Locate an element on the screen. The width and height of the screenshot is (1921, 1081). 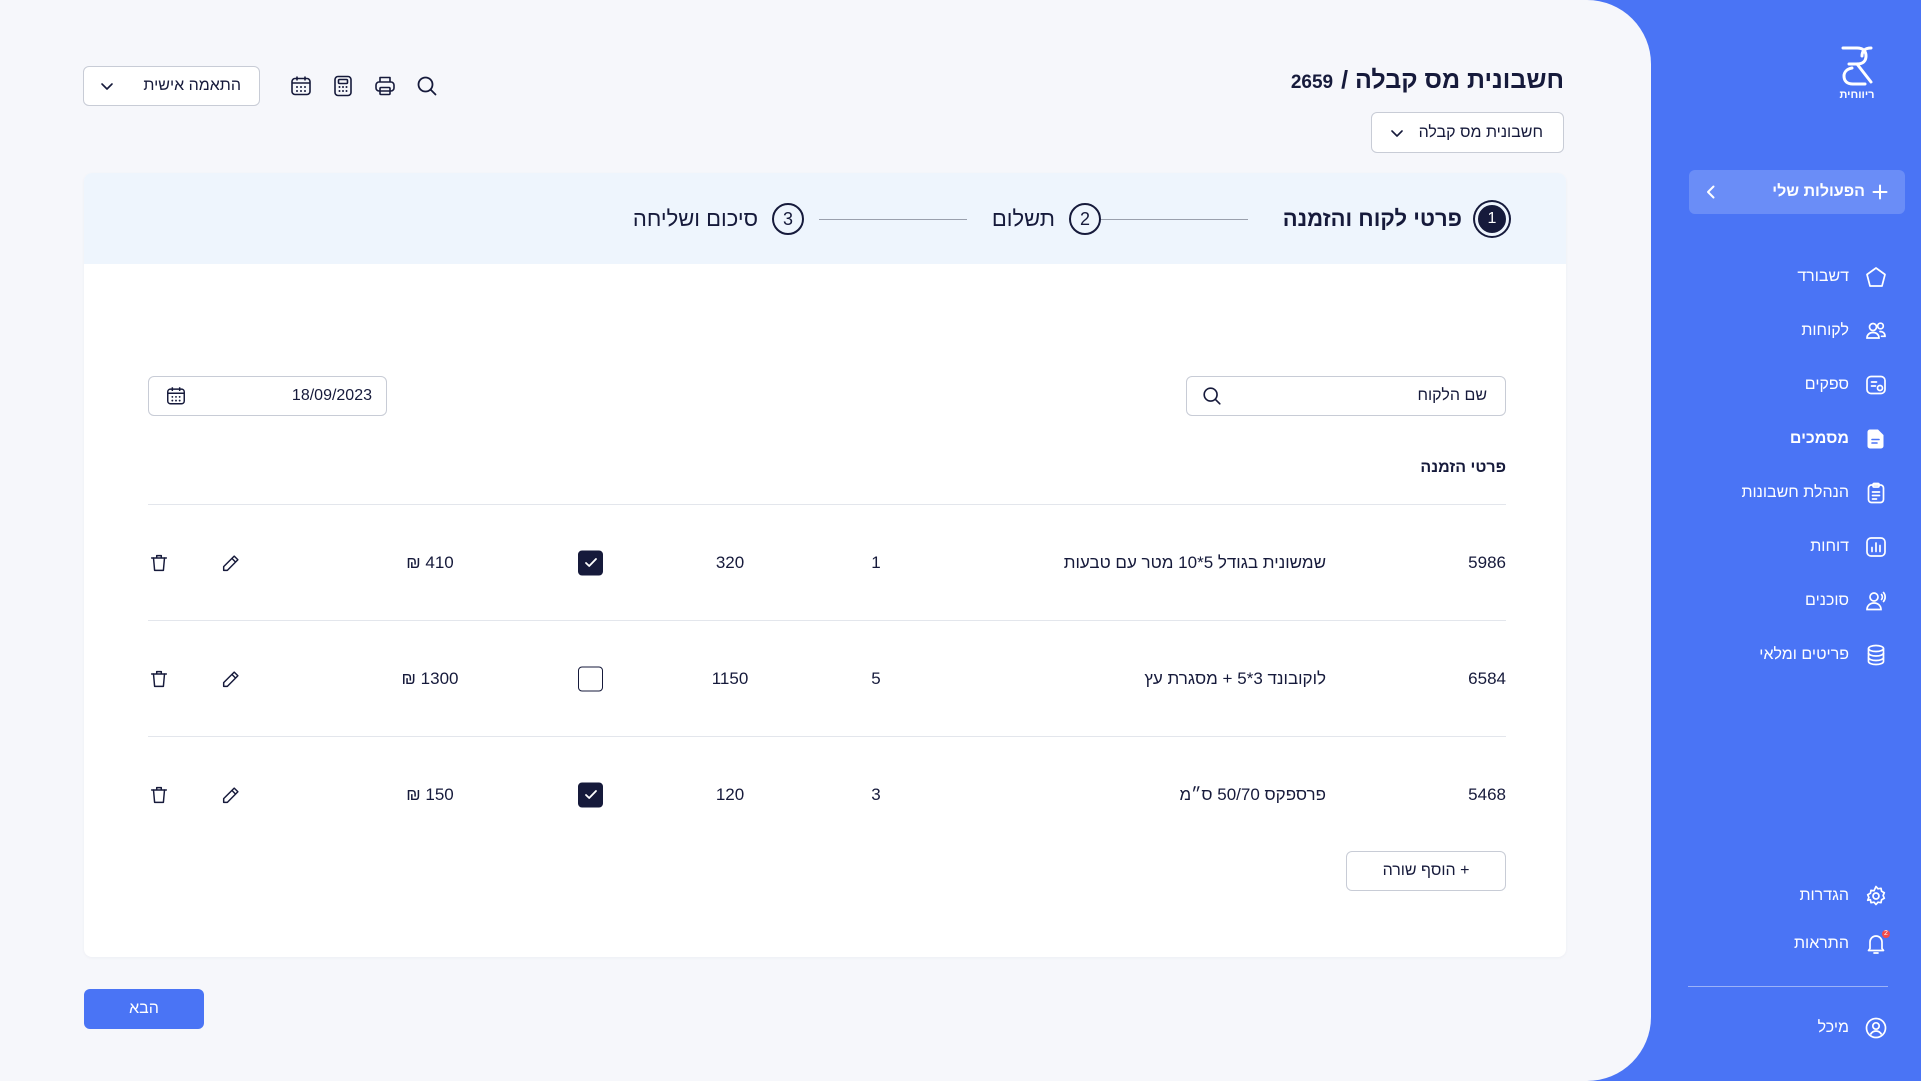
row-sku: 5986 is located at coordinates (1487, 562).